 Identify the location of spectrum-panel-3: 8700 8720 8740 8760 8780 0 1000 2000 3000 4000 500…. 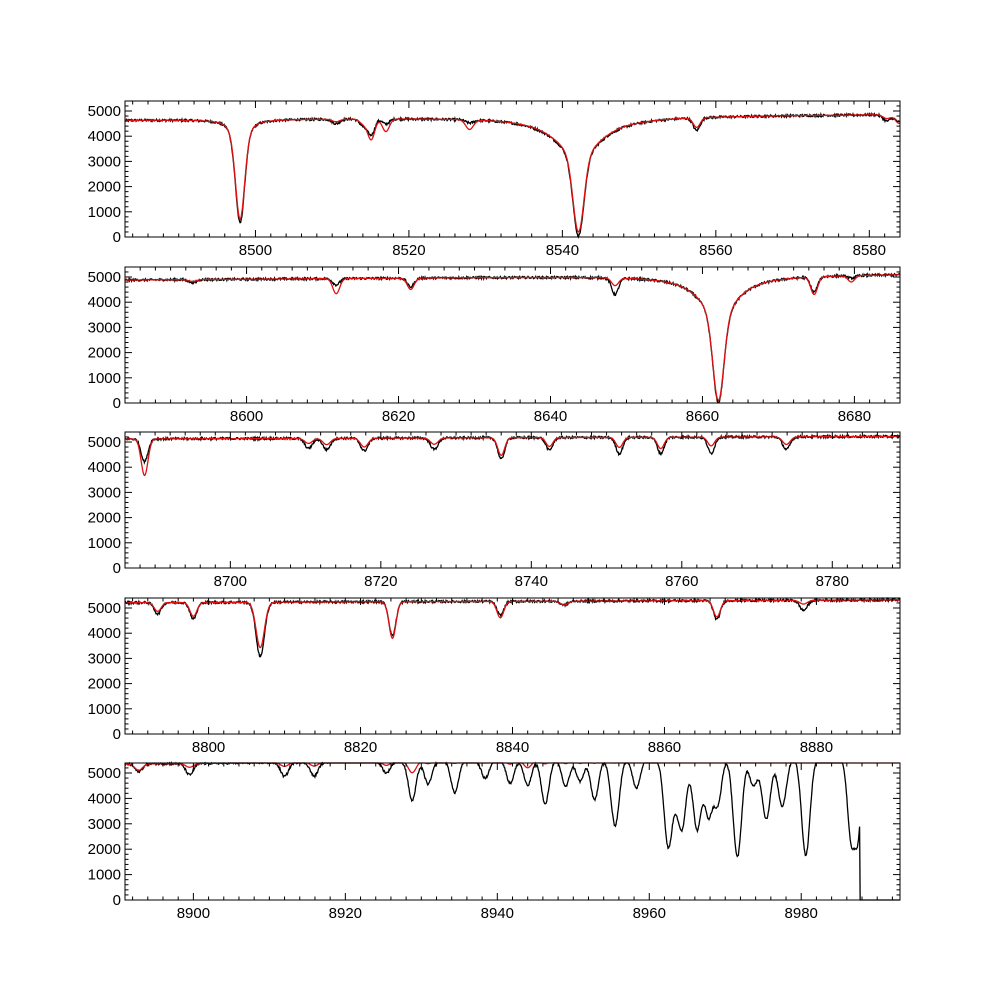
(494, 510).